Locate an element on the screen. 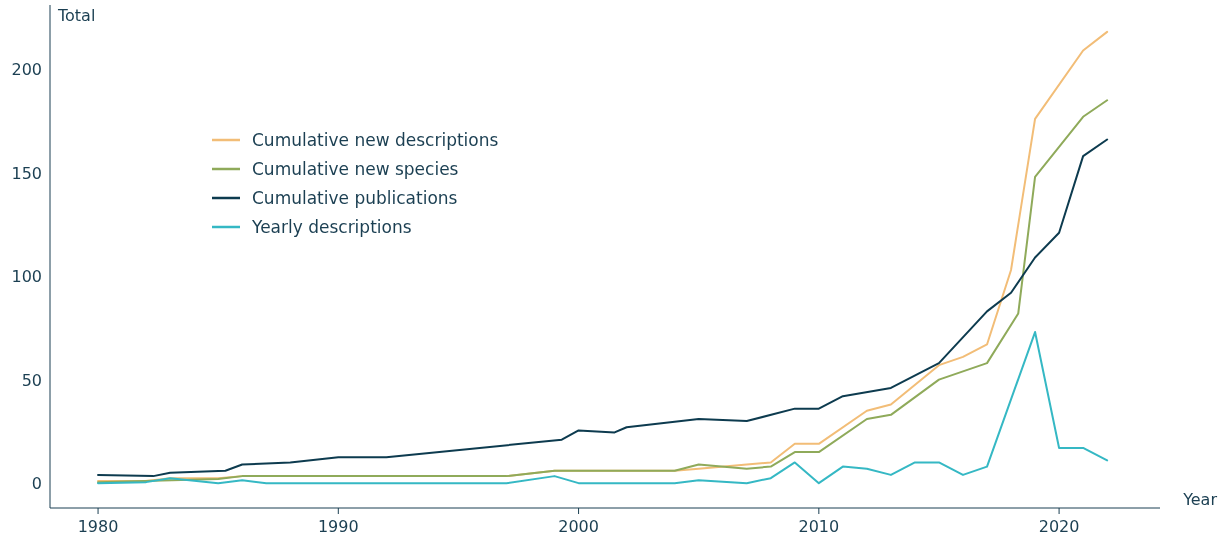 Image resolution: width=1220 pixels, height=541 pixels. x-axis-title: Year is located at coordinates (1200, 499).